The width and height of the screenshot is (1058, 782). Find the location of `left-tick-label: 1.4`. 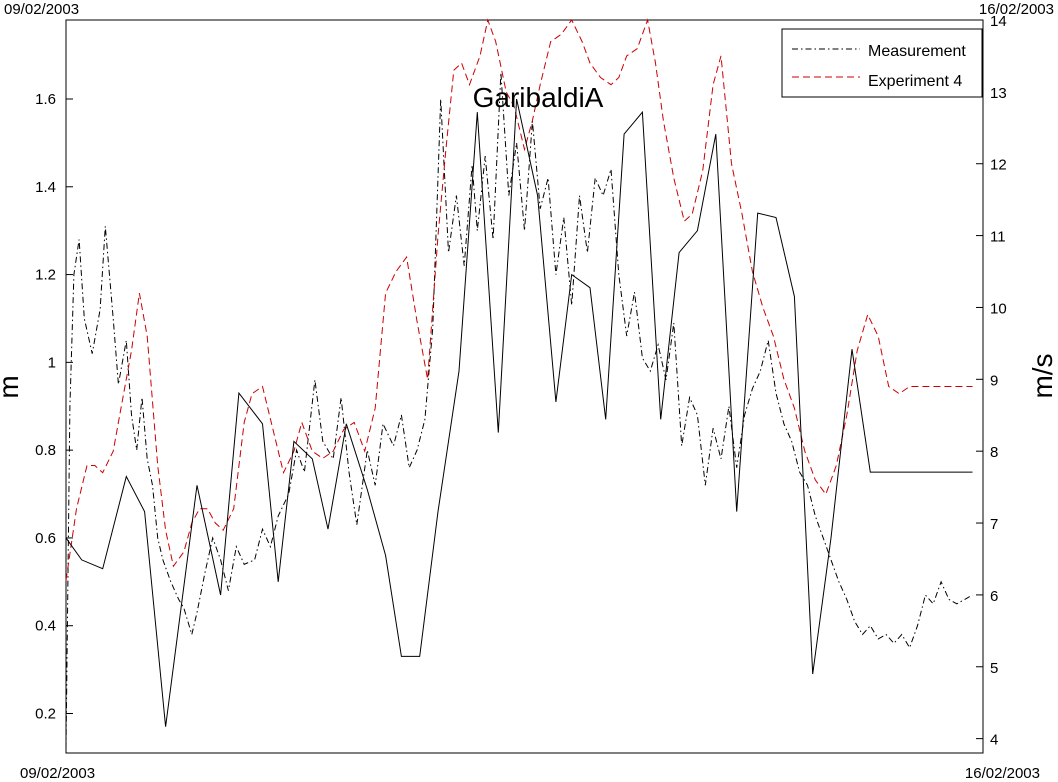

left-tick-label: 1.4 is located at coordinates (45, 187).